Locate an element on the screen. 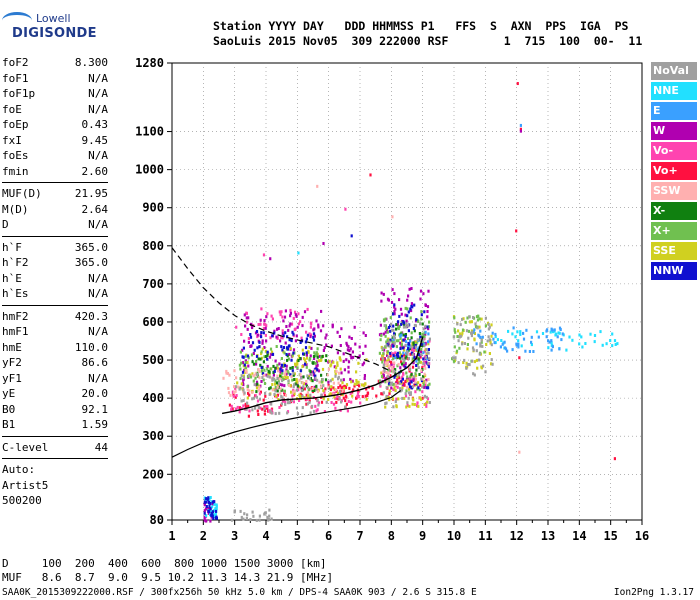 The width and height of the screenshot is (700, 600). param-value: 44 is located at coordinates (101, 447).